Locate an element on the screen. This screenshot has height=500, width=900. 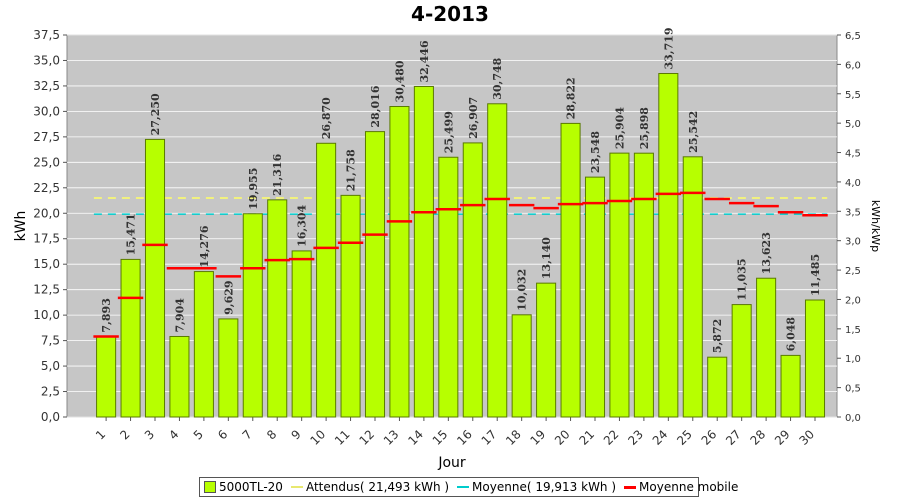
data-label: 13,623 is located at coordinates (766, 253).